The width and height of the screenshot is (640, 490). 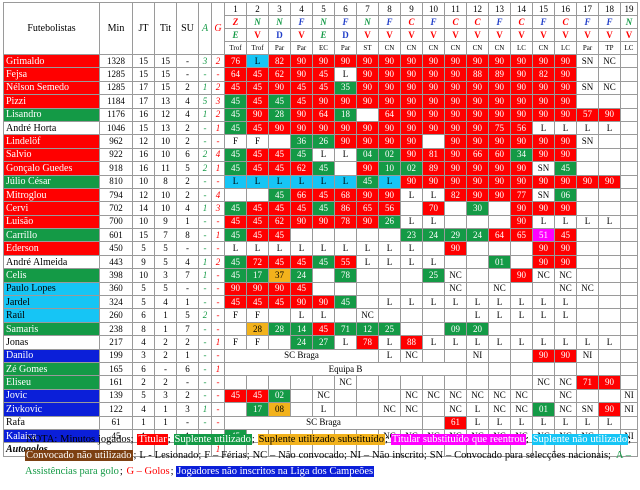 What do you see at coordinates (389, 168) in the screenshot?
I see `match-cell: 10` at bounding box center [389, 168].